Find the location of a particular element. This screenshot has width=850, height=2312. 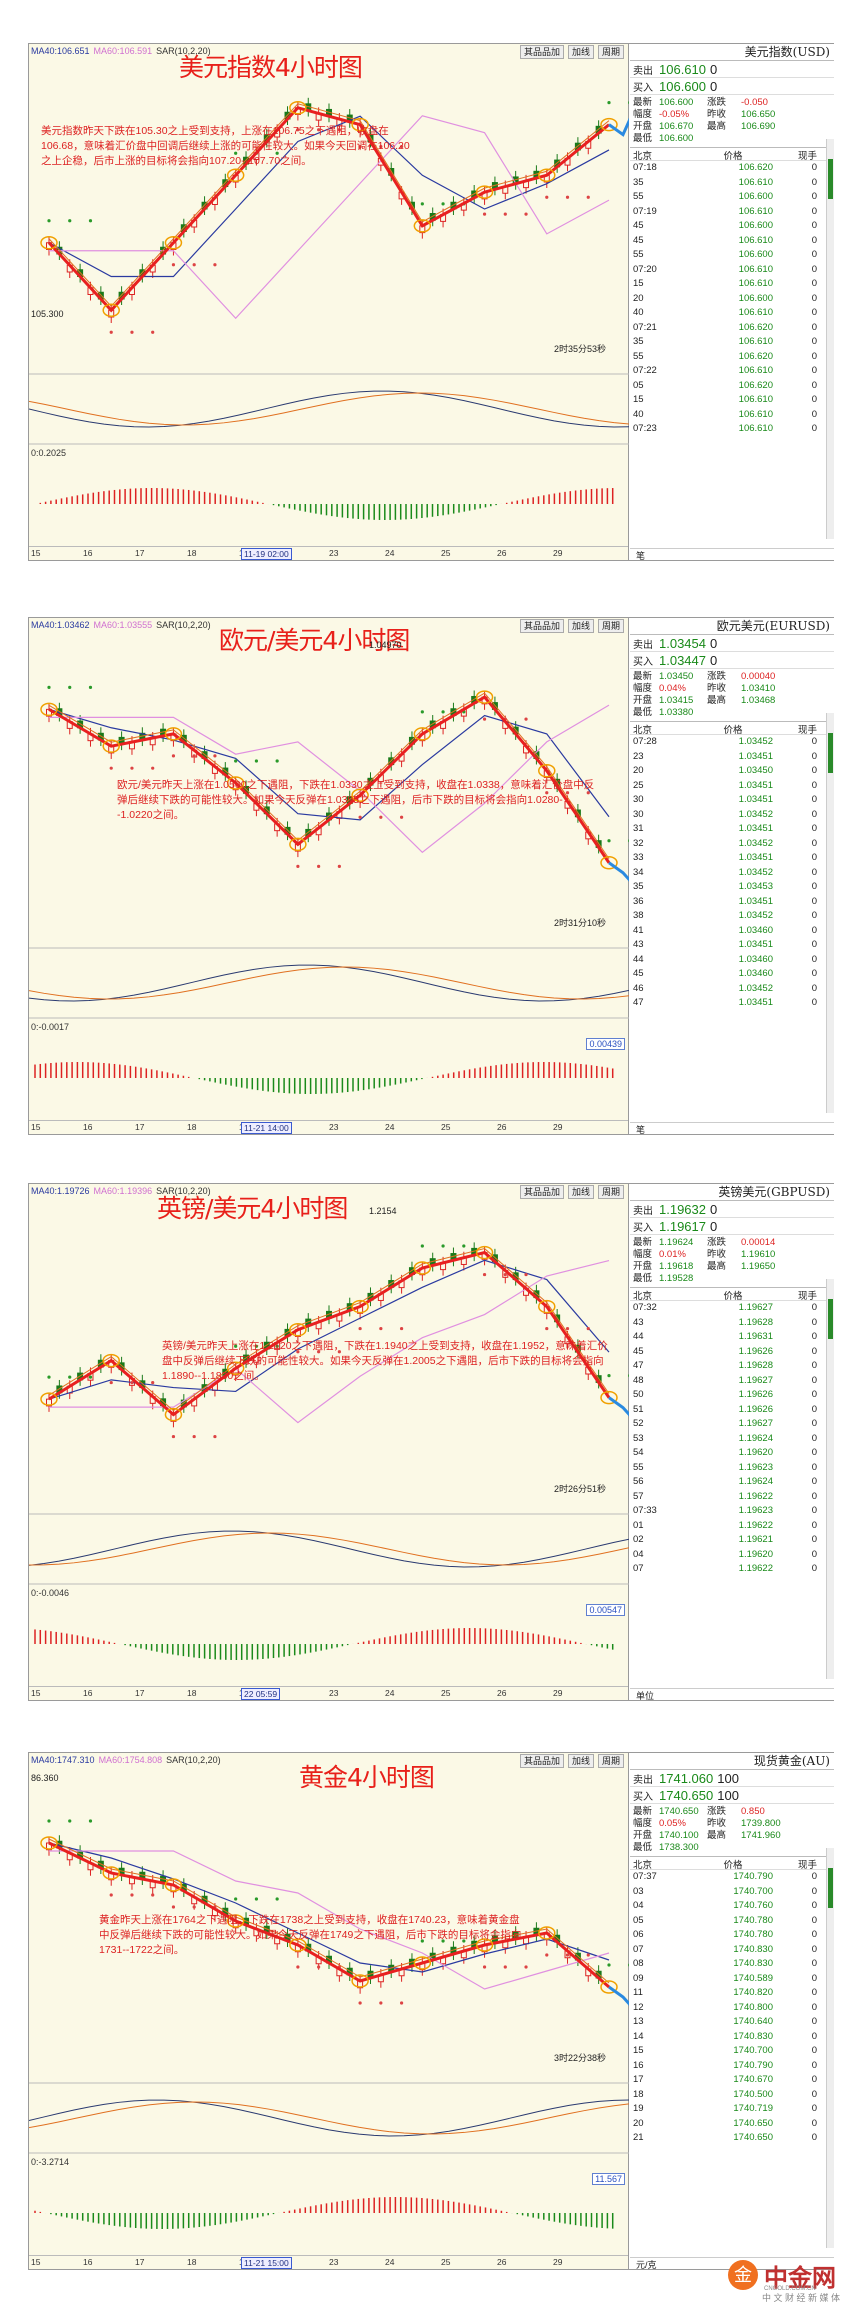

time-axis-tick: 15 is located at coordinates (36, 2262).